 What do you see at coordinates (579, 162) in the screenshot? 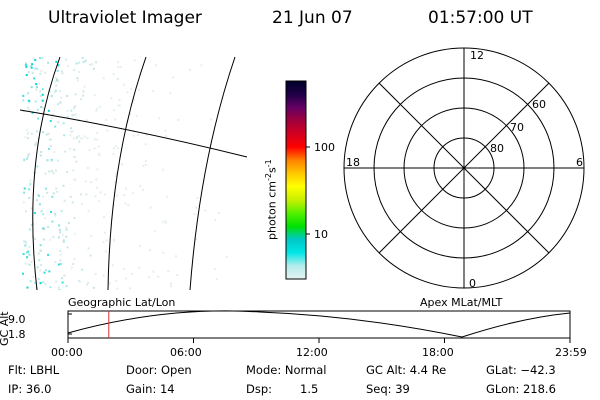
I see `mlt-label-6: 6` at bounding box center [579, 162].